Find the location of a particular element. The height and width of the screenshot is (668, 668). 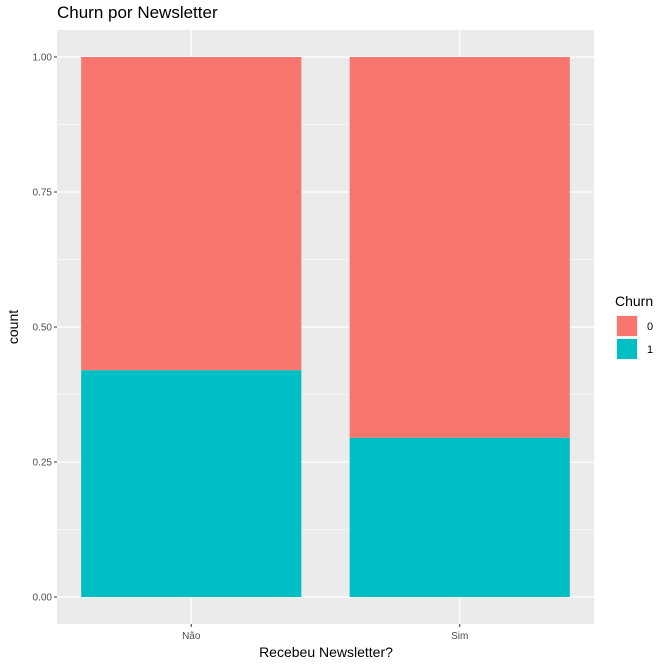

bar-Não-churn-1 is located at coordinates (191, 483).